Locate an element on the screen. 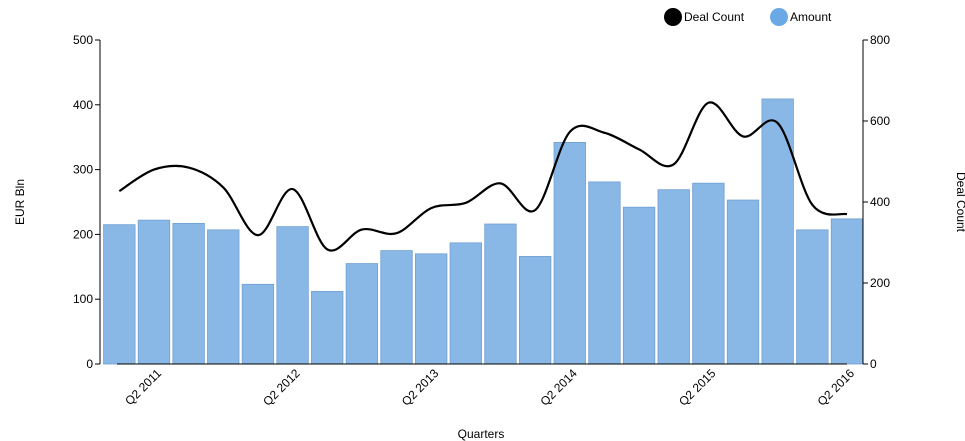  left-tick-label: 400 is located at coordinates (83, 105).